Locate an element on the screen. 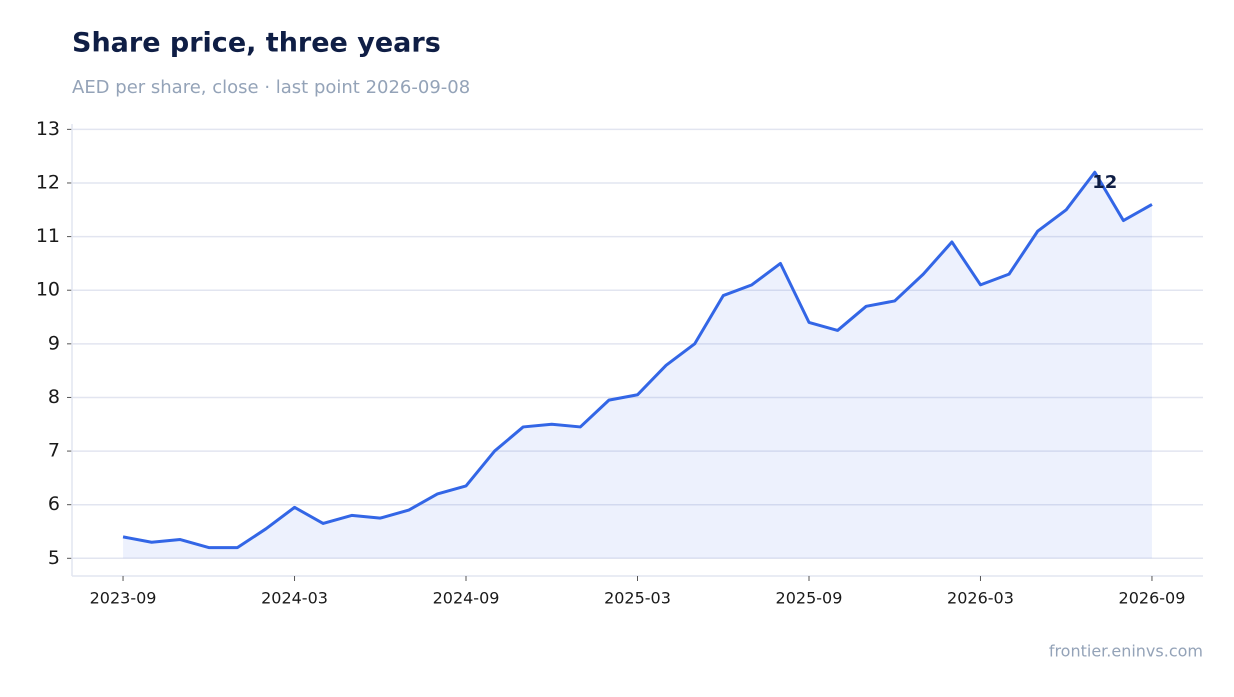 Image resolution: width=1234 pixels, height=697 pixels. y-tick-label: 5 is located at coordinates (54, 558).